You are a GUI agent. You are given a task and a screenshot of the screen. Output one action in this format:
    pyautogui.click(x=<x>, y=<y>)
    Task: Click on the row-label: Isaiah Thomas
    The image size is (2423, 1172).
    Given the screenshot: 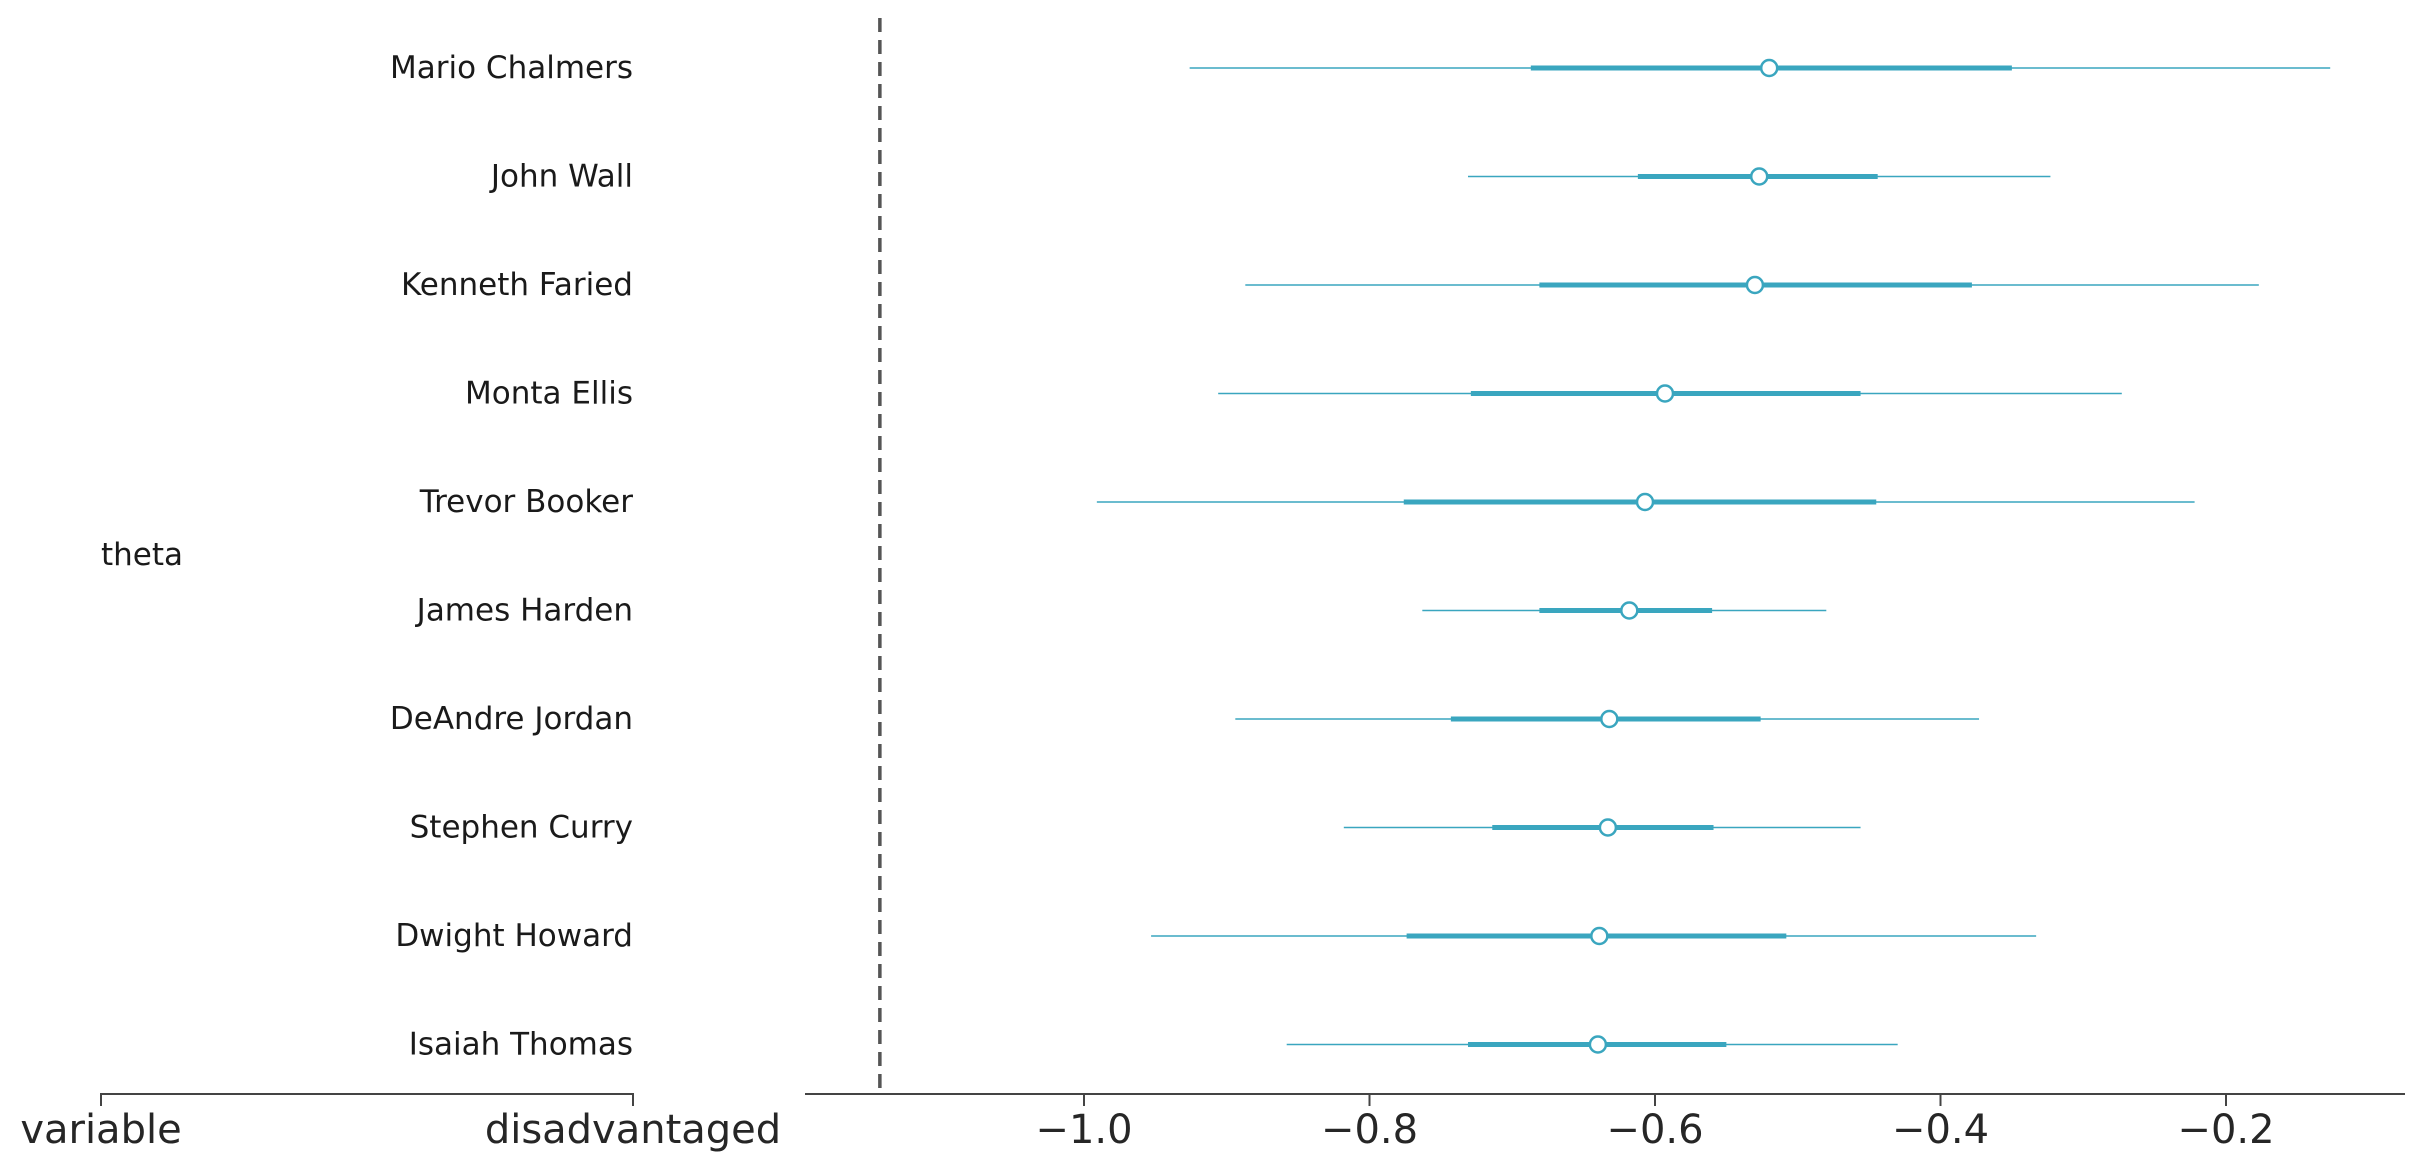 What is the action you would take?
    pyautogui.click(x=521, y=1045)
    